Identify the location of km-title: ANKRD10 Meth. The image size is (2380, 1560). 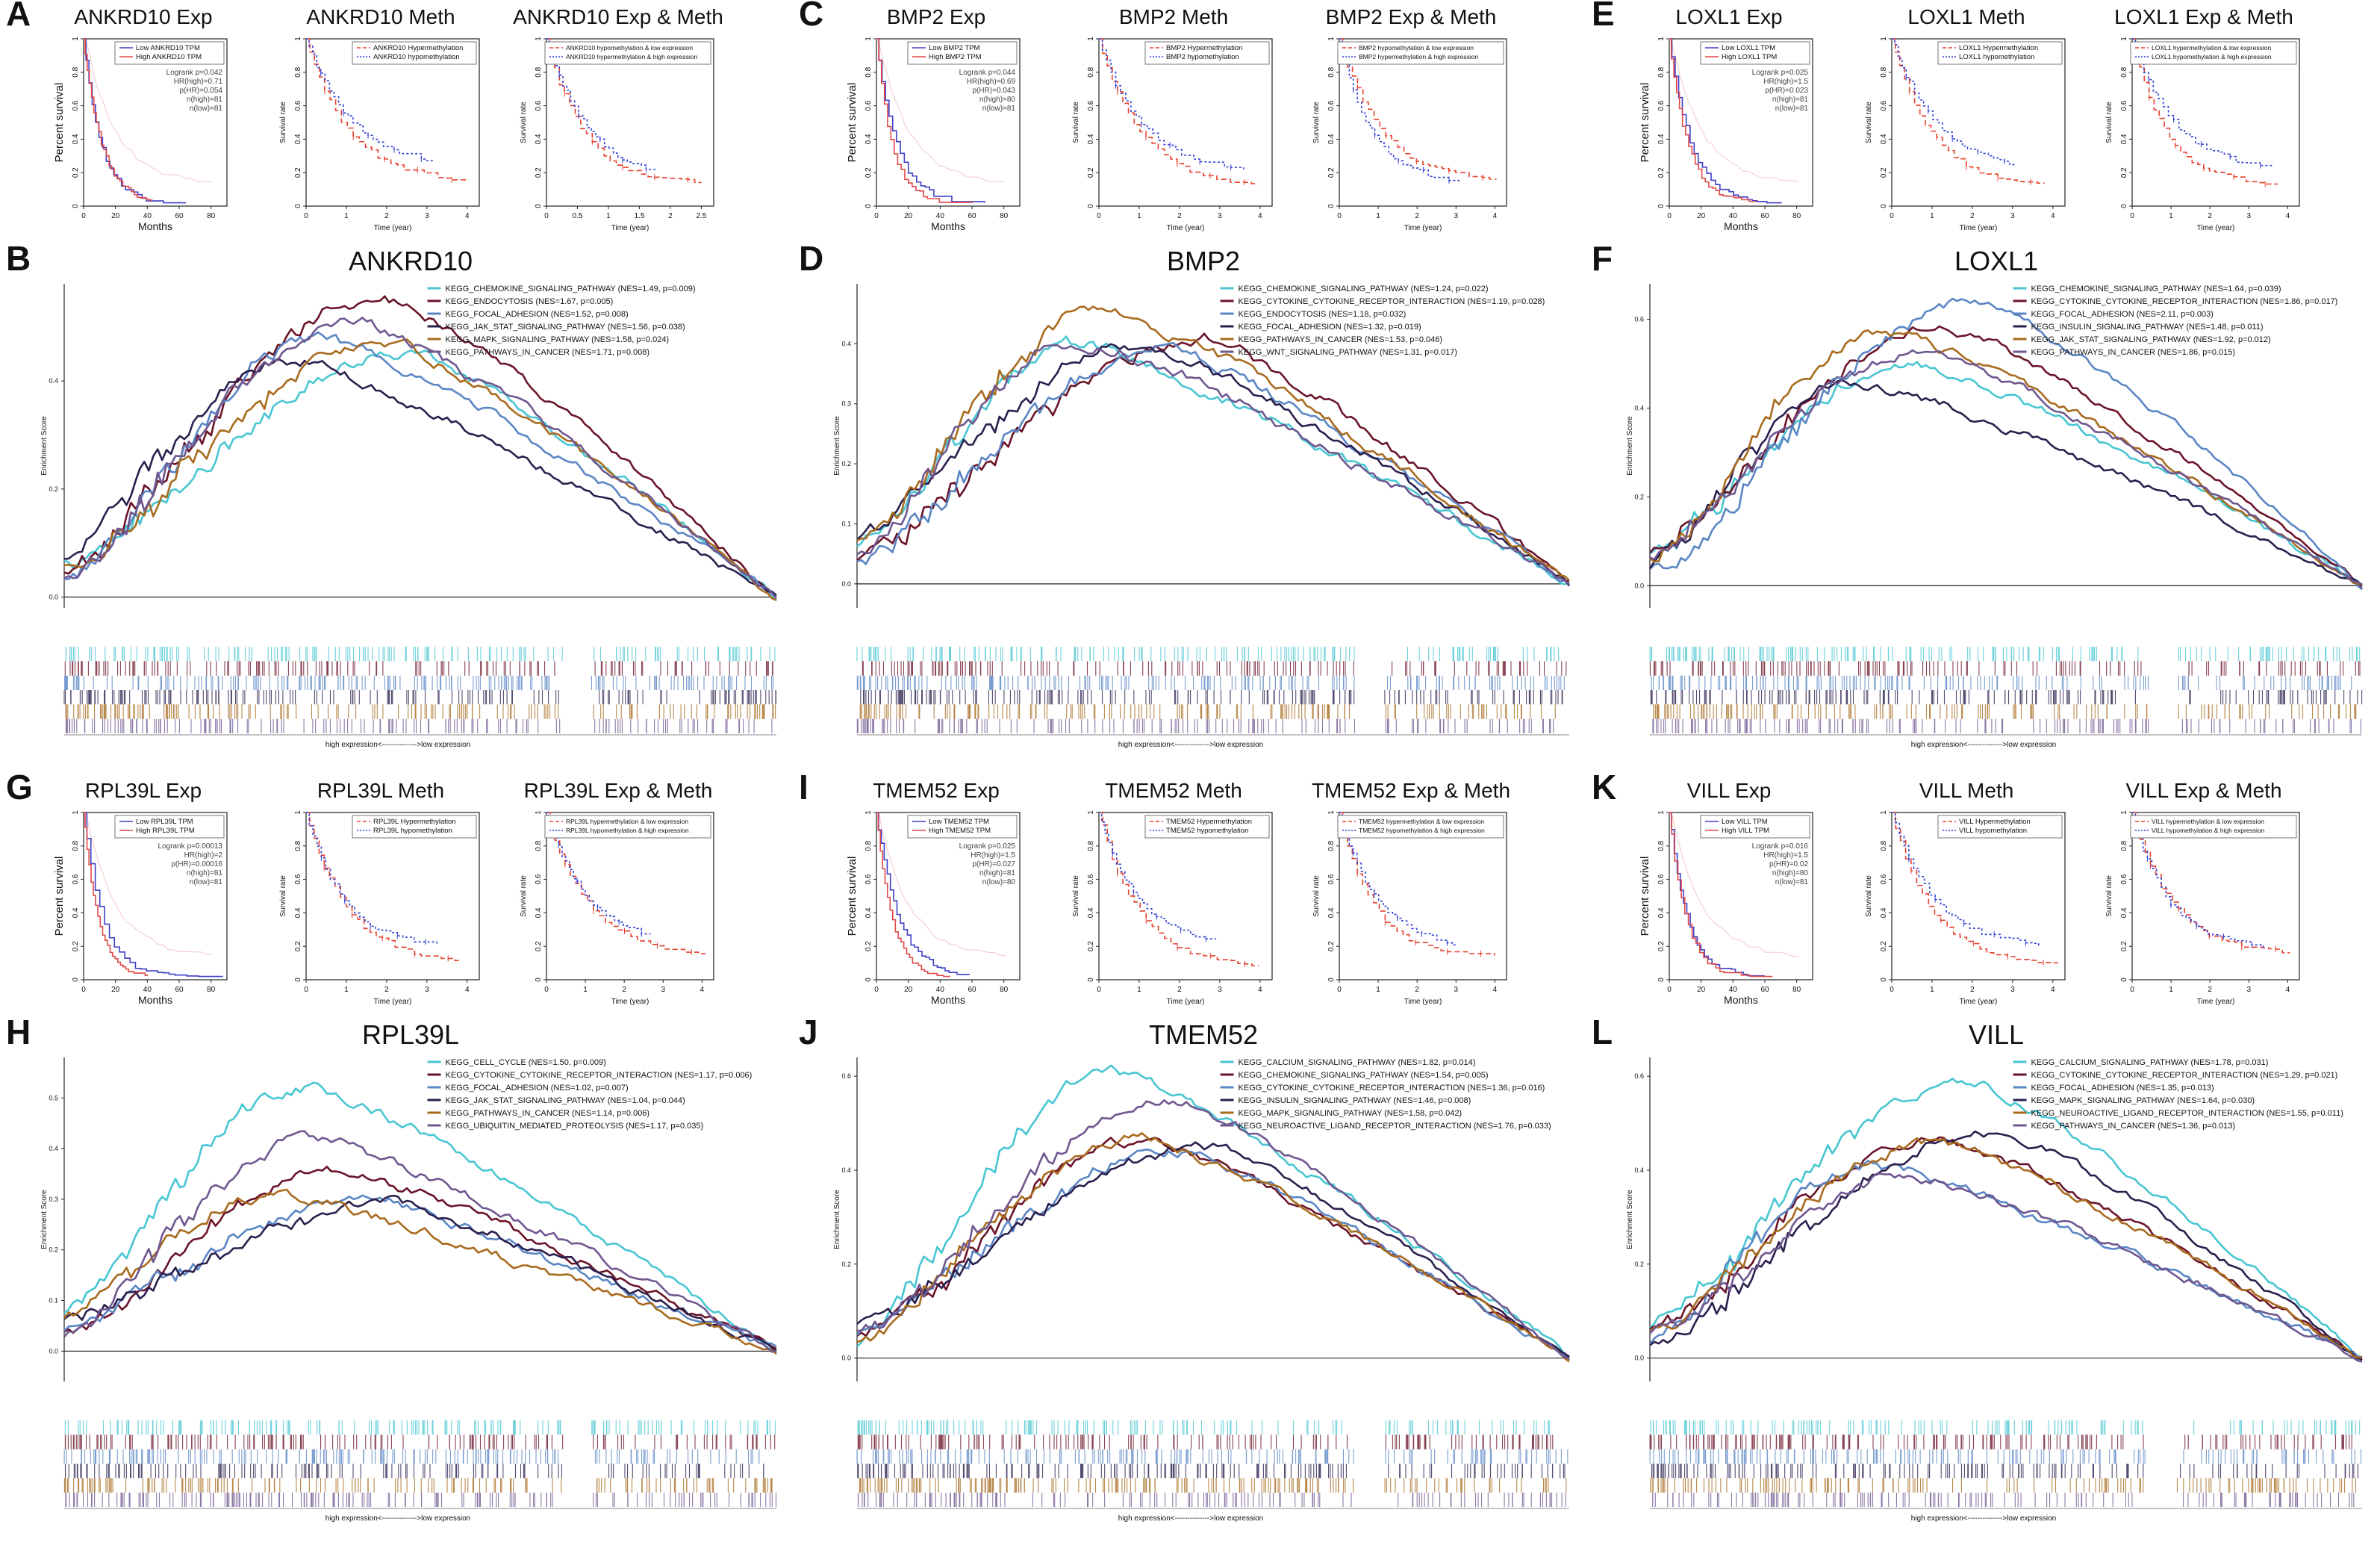
(380, 16).